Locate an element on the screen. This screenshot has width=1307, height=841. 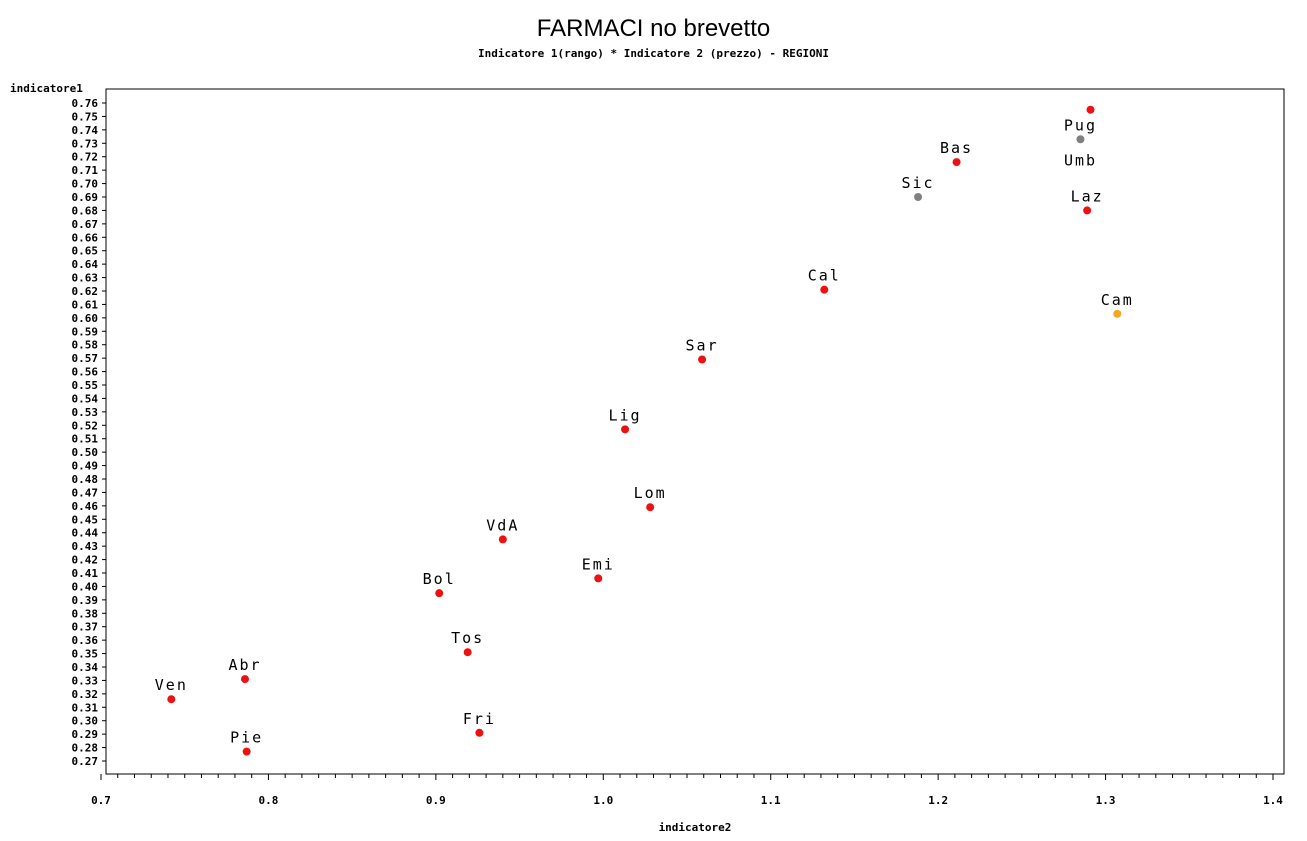
point-label-fri: Fri is located at coordinates (479, 719).